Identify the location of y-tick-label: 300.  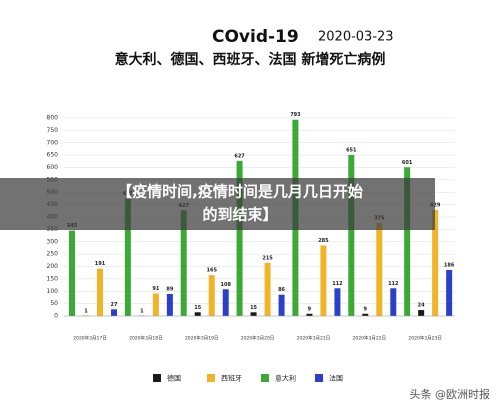
(53, 241).